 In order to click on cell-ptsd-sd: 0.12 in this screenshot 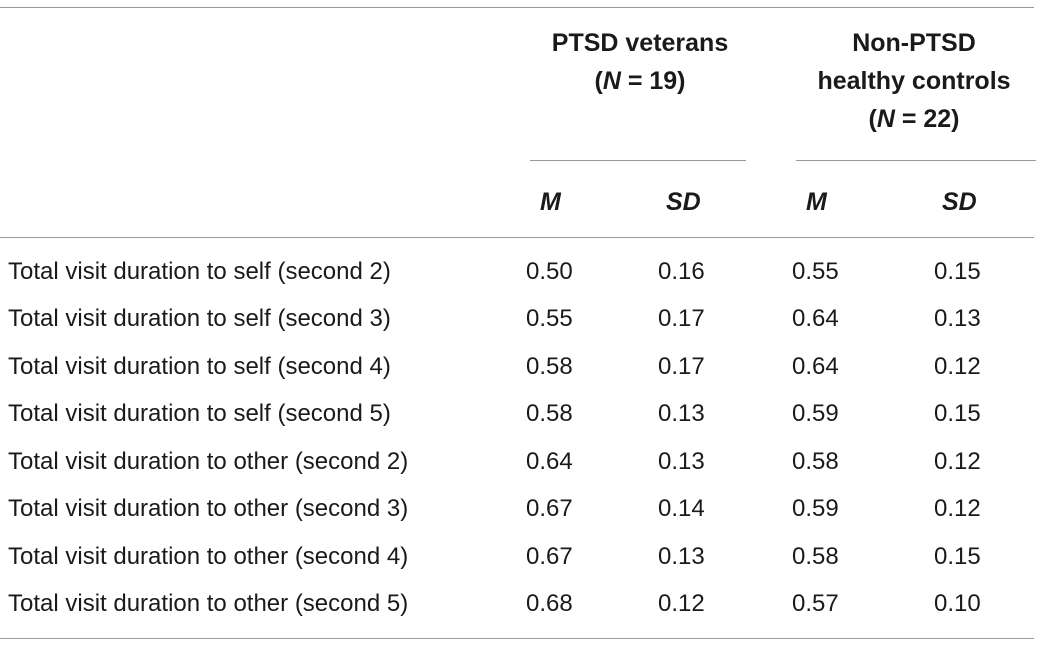, I will do `click(681, 603)`.